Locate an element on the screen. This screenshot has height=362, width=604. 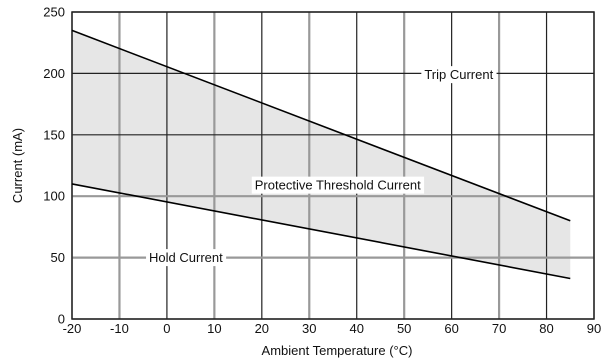
y-tick-label: 50 is located at coordinates (58, 257).